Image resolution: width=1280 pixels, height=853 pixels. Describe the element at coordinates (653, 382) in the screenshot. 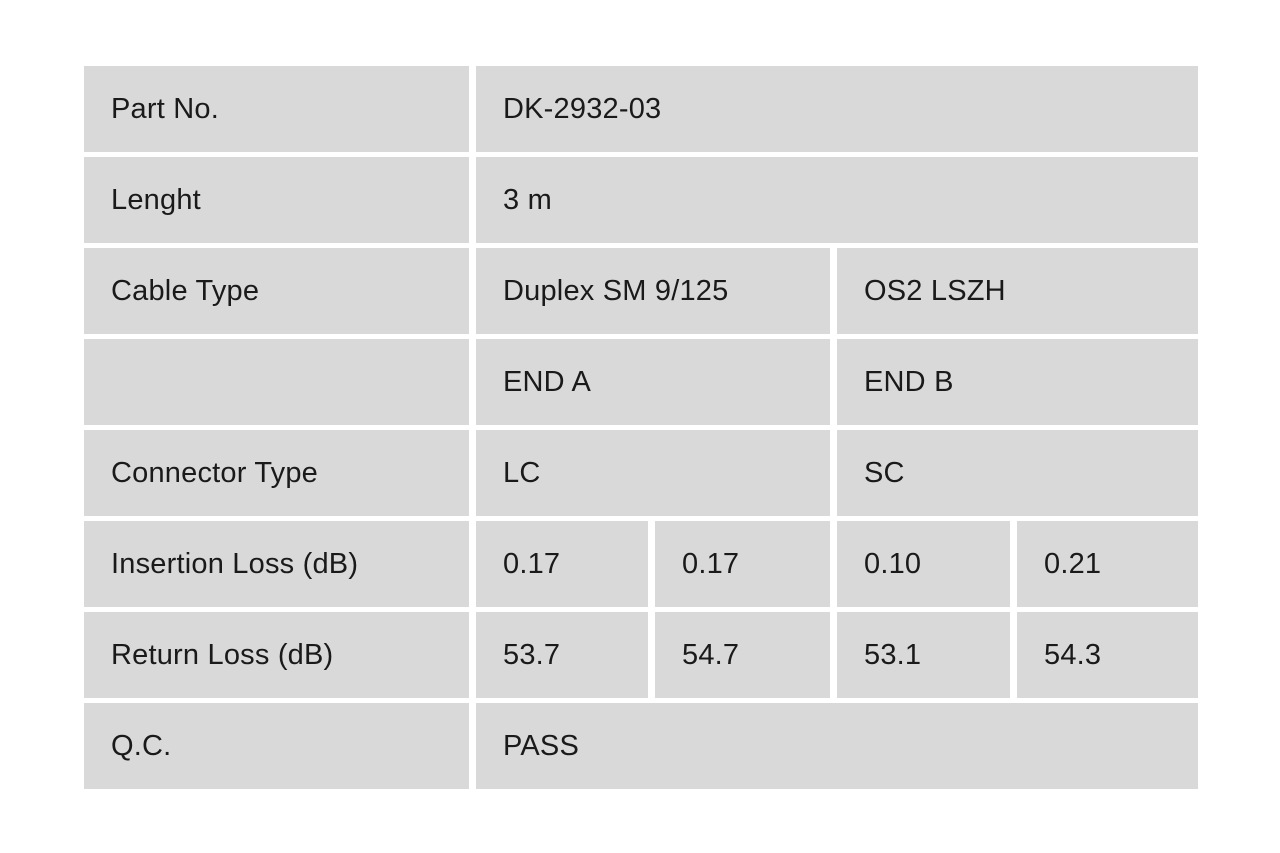

I see `end-a-header: END A` at that location.